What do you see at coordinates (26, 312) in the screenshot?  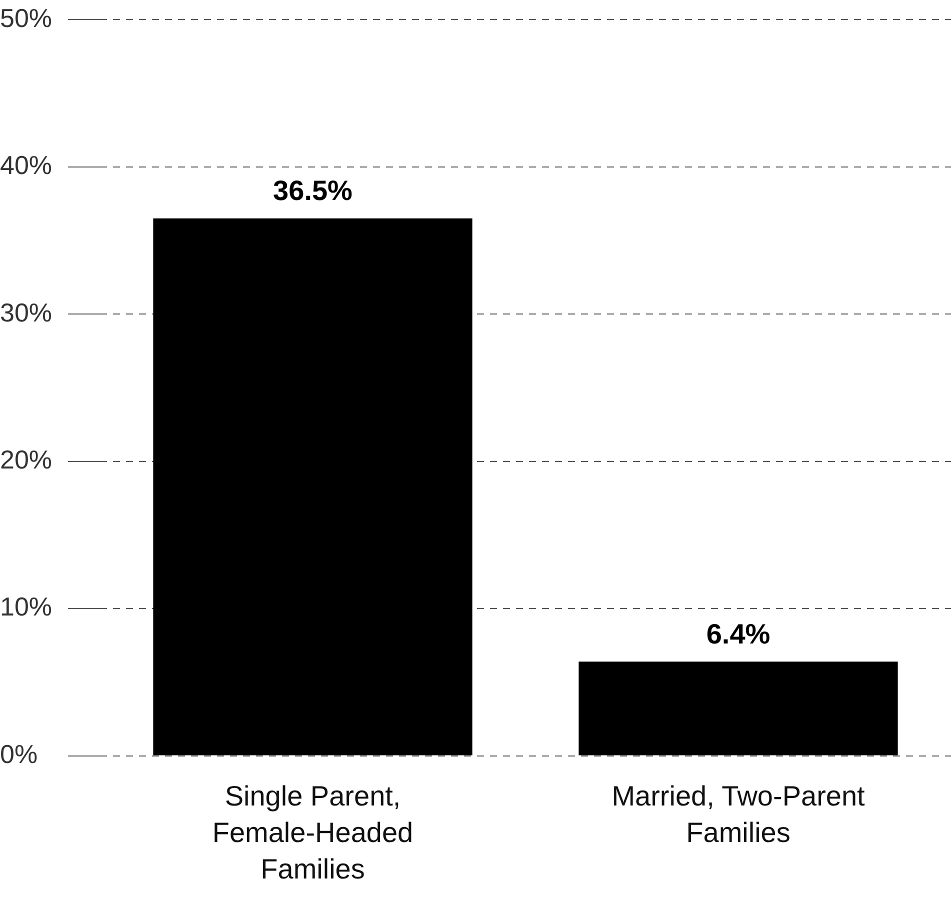 I see `y-tick-label: 30%` at bounding box center [26, 312].